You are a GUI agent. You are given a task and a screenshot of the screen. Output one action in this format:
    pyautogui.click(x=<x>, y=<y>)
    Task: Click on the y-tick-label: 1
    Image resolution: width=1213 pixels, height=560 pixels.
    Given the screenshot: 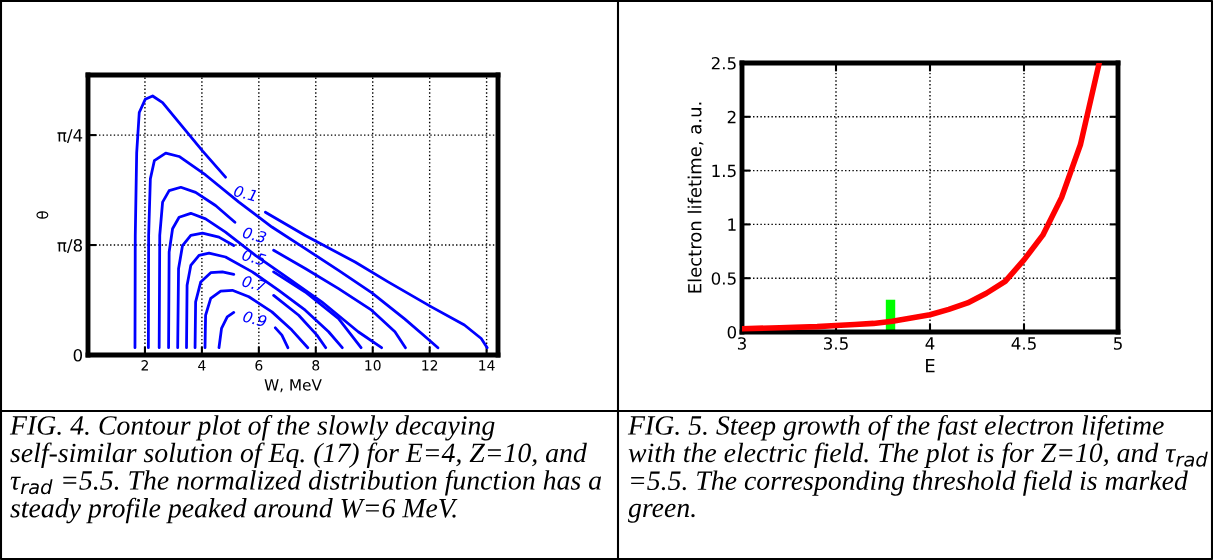 What is the action you would take?
    pyautogui.click(x=732, y=224)
    